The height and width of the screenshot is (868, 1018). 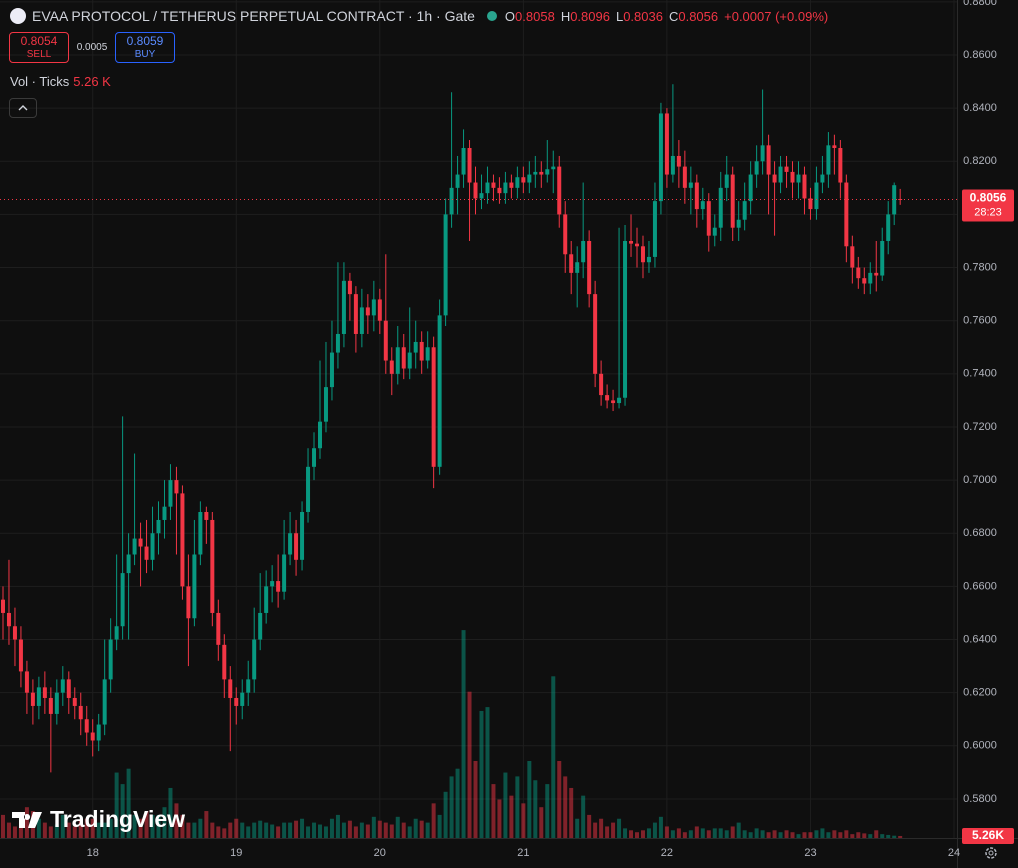 What do you see at coordinates (510, 16) in the screenshot?
I see `ohlc-key: O` at bounding box center [510, 16].